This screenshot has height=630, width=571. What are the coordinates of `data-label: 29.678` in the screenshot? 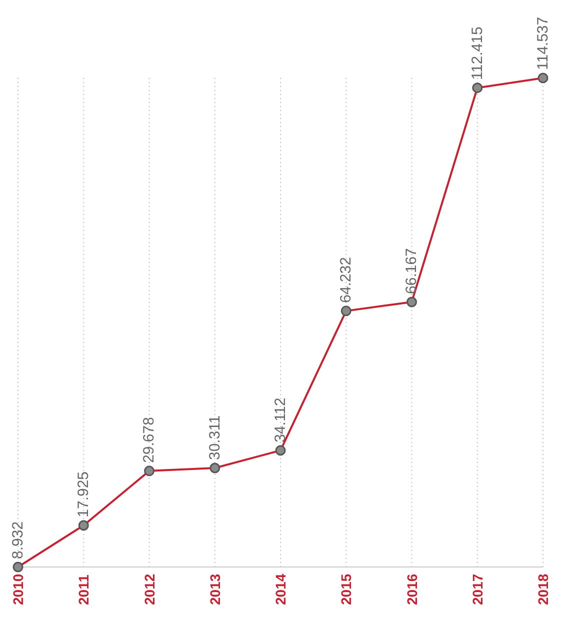 It's located at (149, 440).